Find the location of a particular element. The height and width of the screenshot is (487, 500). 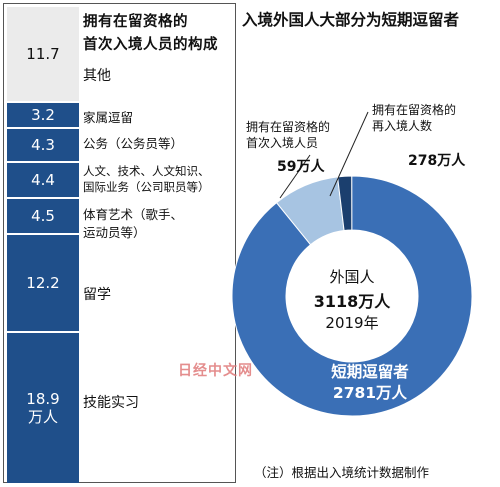

bar-segment-value-2: 4.3 is located at coordinates (43, 145).